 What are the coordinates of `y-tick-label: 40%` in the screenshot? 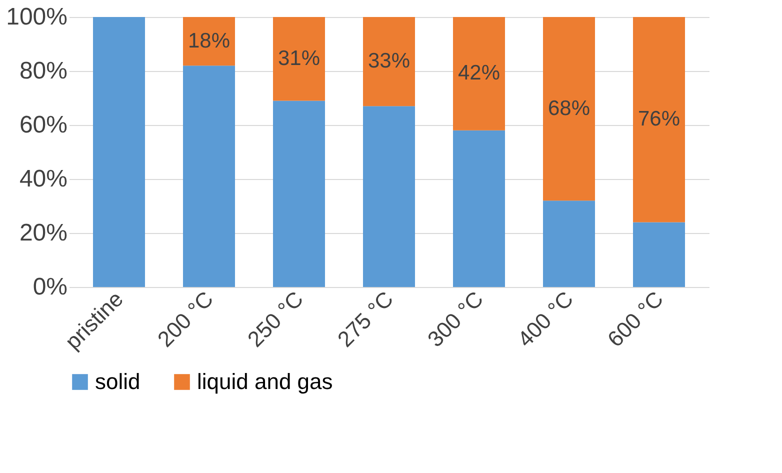 It's located at (43, 179).